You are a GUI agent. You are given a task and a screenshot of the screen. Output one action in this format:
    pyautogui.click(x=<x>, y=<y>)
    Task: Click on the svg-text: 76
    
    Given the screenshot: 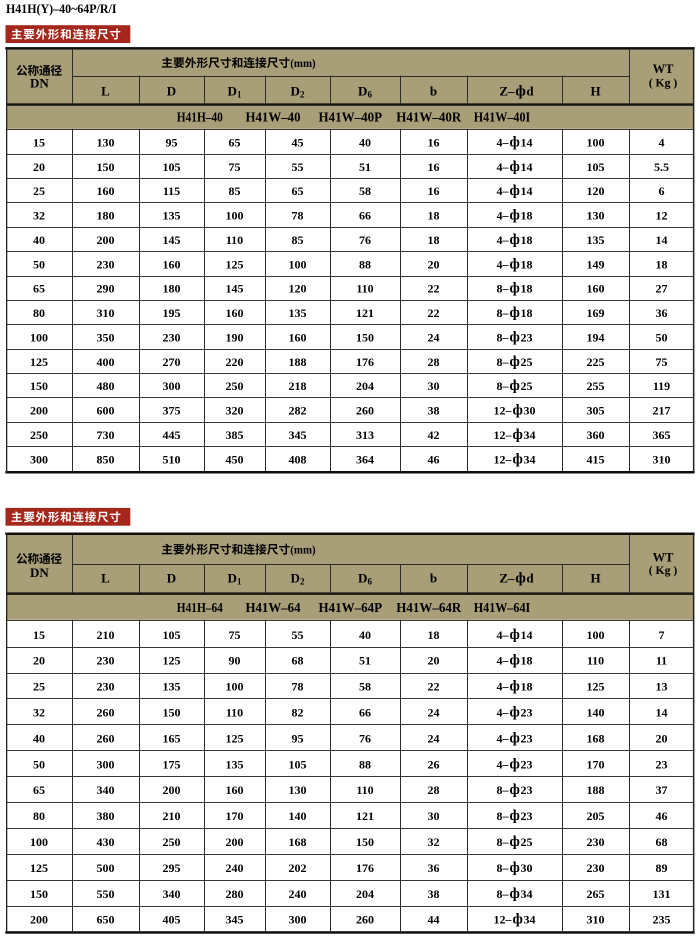 What is the action you would take?
    pyautogui.click(x=365, y=240)
    